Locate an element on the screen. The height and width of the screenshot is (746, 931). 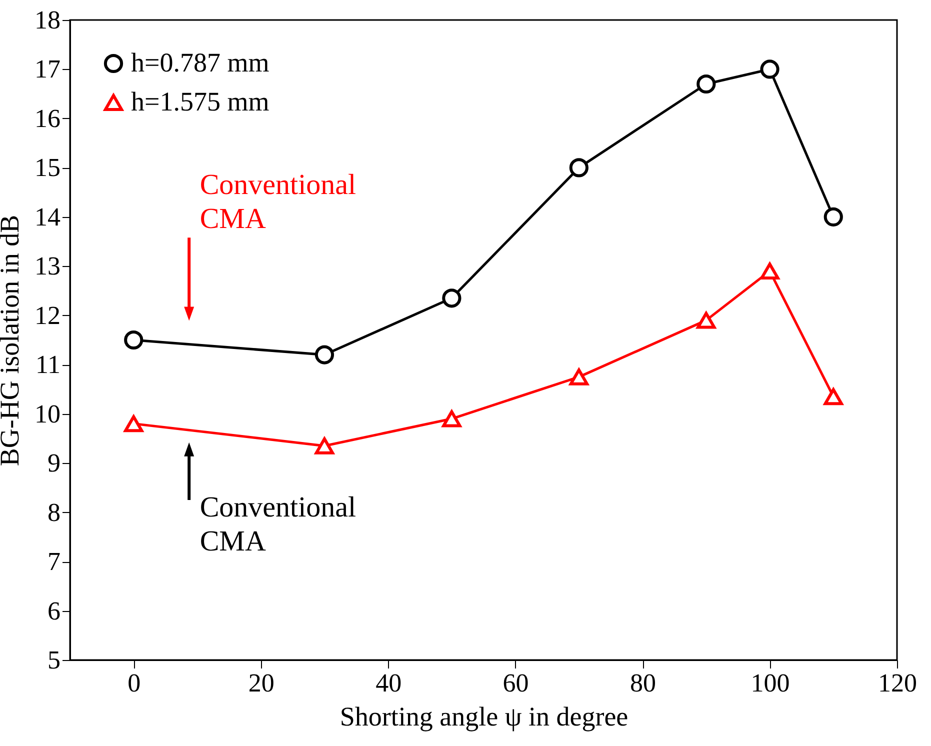
y-tick-label: 10 is located at coordinates (47, 413).